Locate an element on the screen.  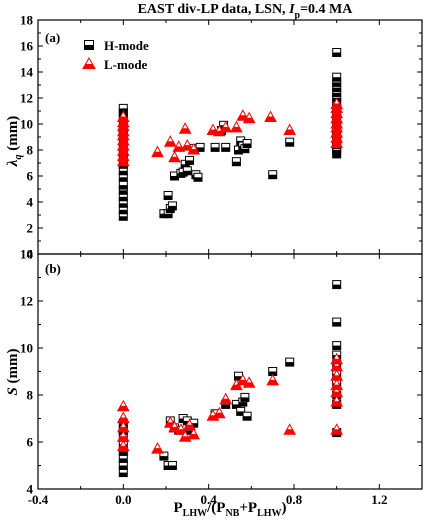
x-axis-label-part-5: LHW is located at coordinates (269, 513).